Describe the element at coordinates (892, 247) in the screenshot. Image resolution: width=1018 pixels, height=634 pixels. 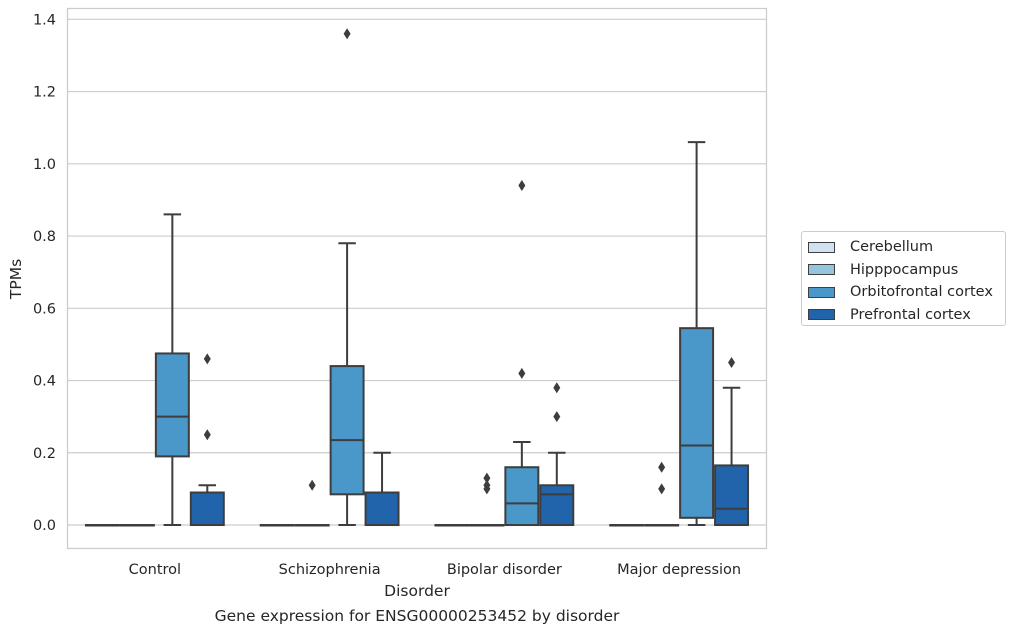
I see `legend-label: Cerebellum` at that location.